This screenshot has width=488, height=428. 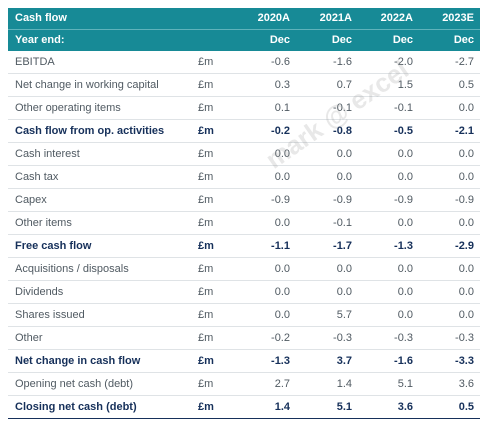 I want to click on table-row: Other £m -0.2 -0.3 -0.3 -0.3, so click(x=244, y=338).